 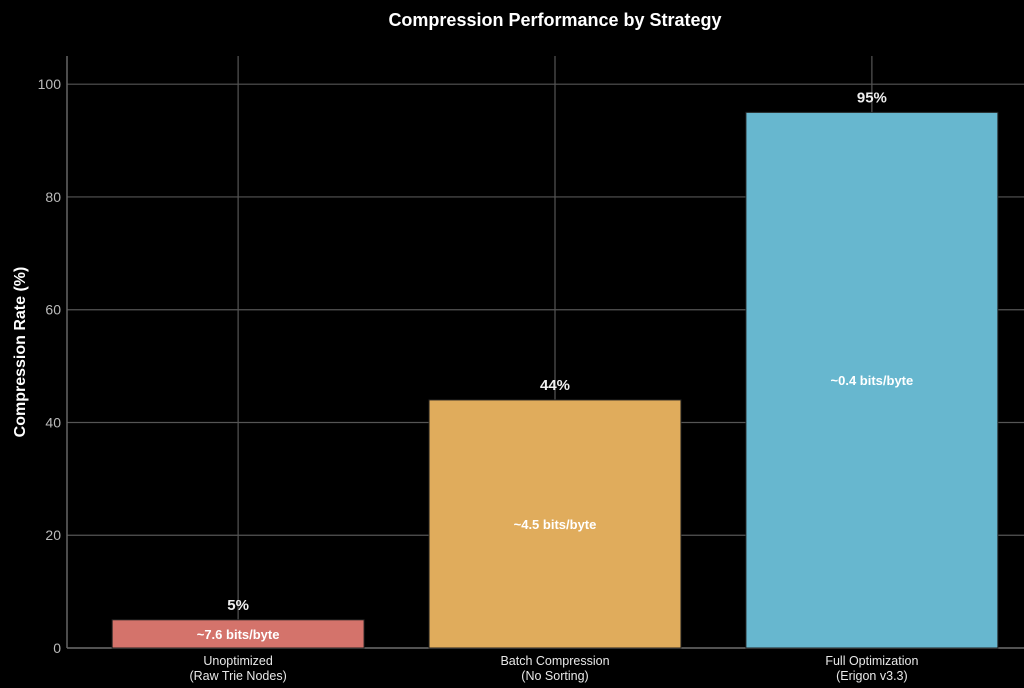 I want to click on bar-inner-label: ~7.6 bits/byte, so click(x=238, y=634).